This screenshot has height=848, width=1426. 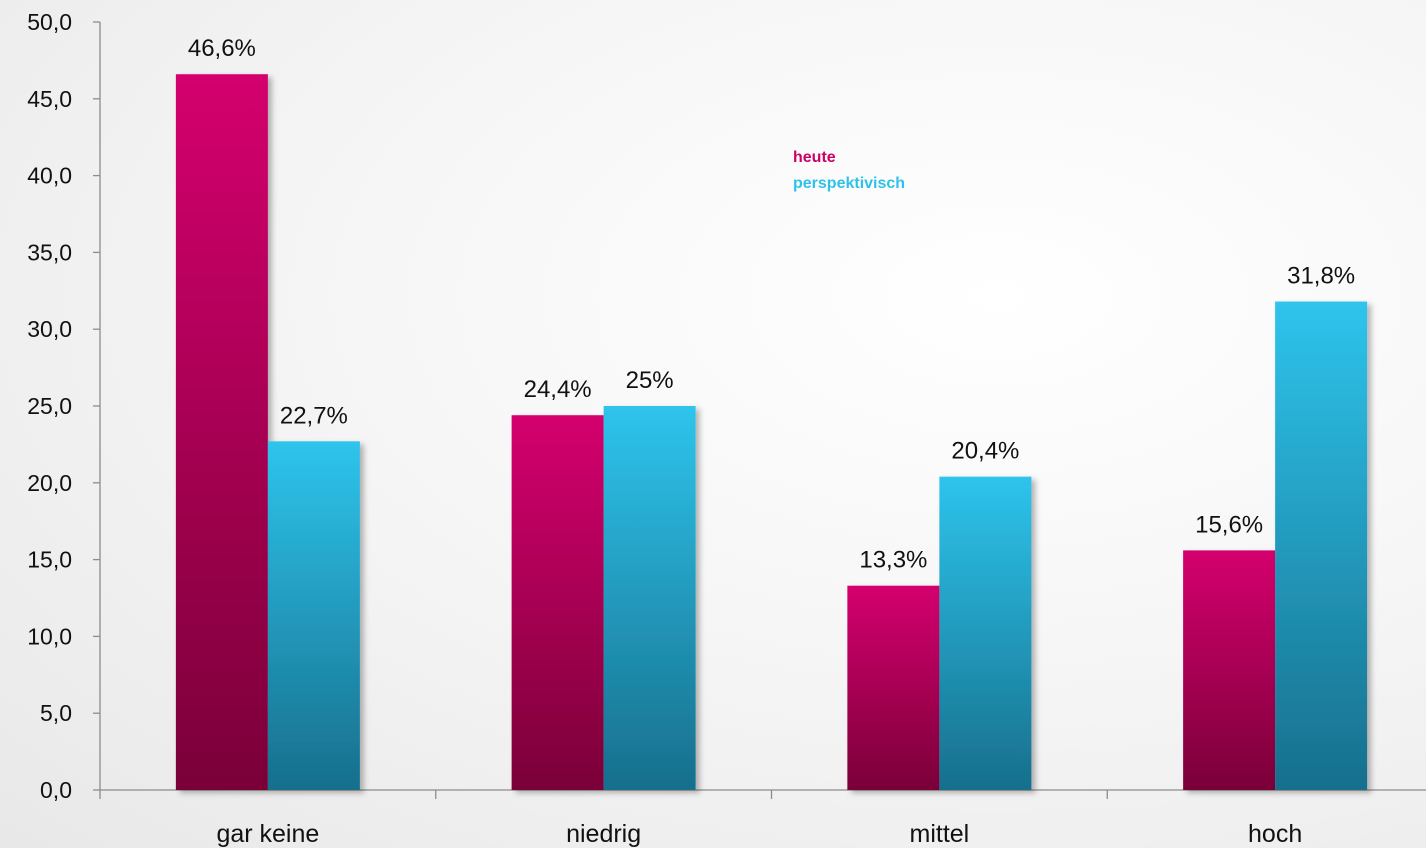 I want to click on bar-heute-niedrig, so click(x=557, y=602).